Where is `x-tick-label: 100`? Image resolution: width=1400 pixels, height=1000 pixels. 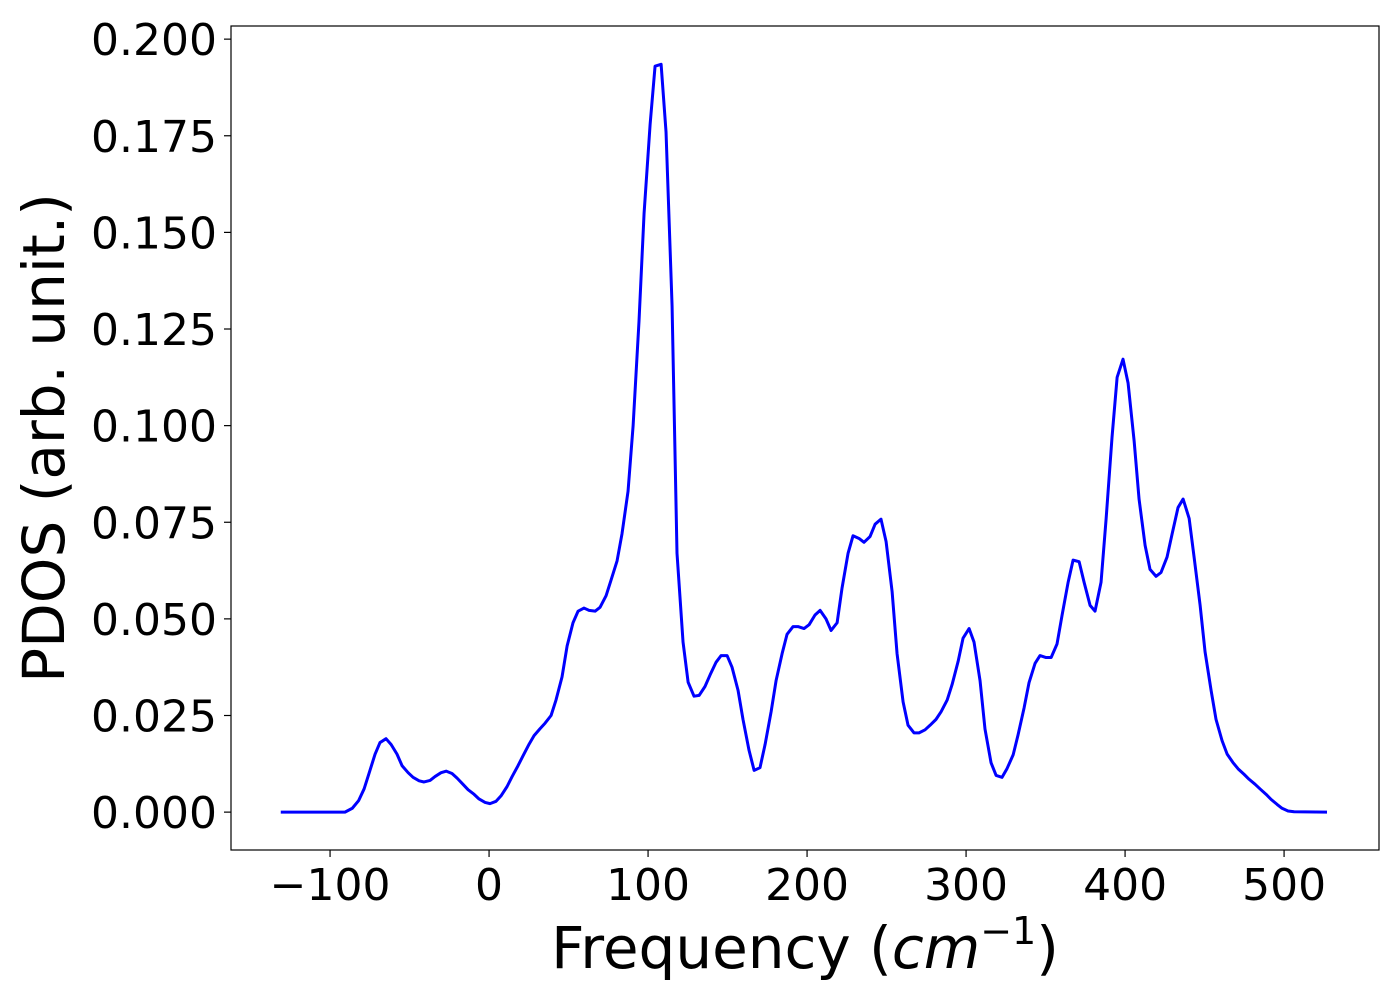 x-tick-label: 100 is located at coordinates (648, 885).